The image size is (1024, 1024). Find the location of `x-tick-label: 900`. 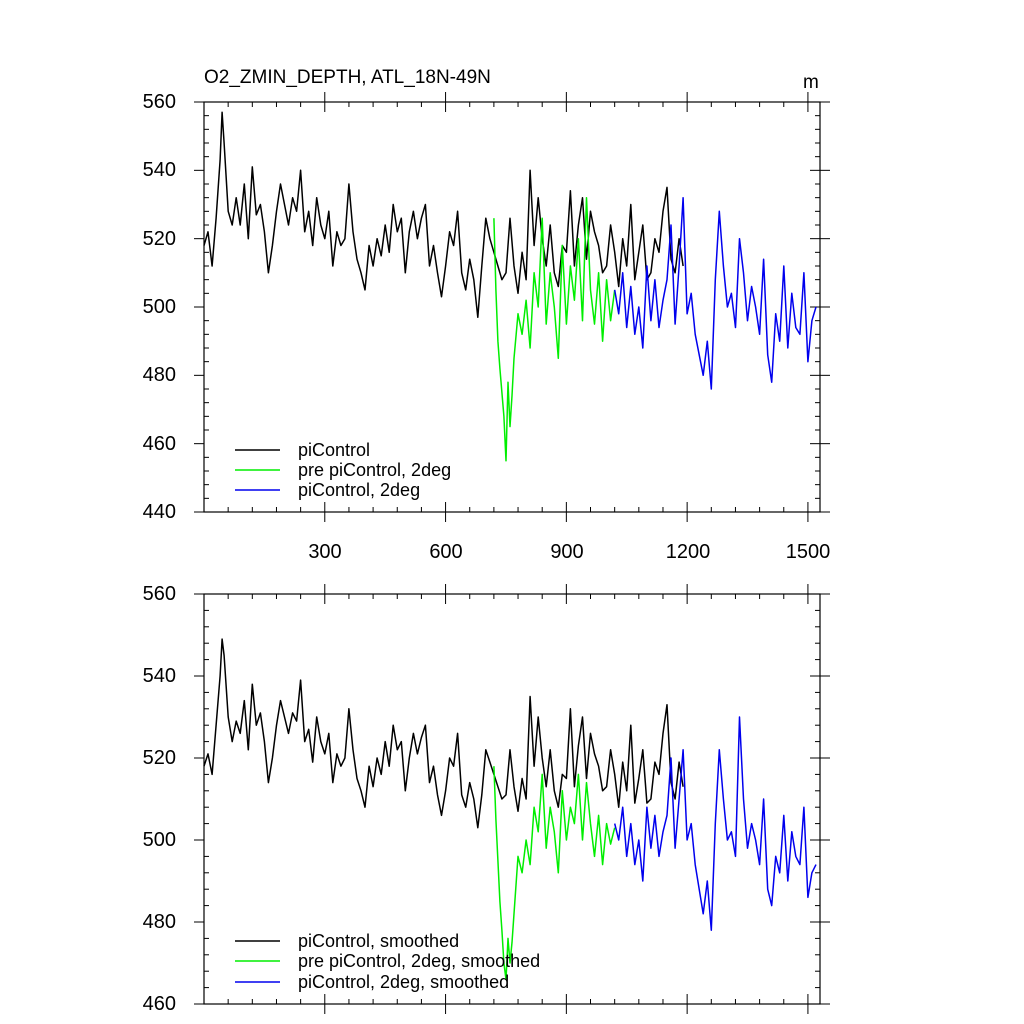

x-tick-label: 900 is located at coordinates (566, 552).